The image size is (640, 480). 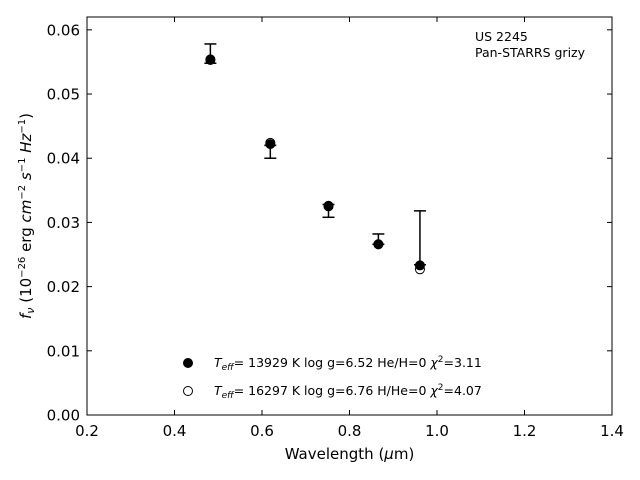 What do you see at coordinates (188, 391) in the screenshot?
I see `legend-marker-open` at bounding box center [188, 391].